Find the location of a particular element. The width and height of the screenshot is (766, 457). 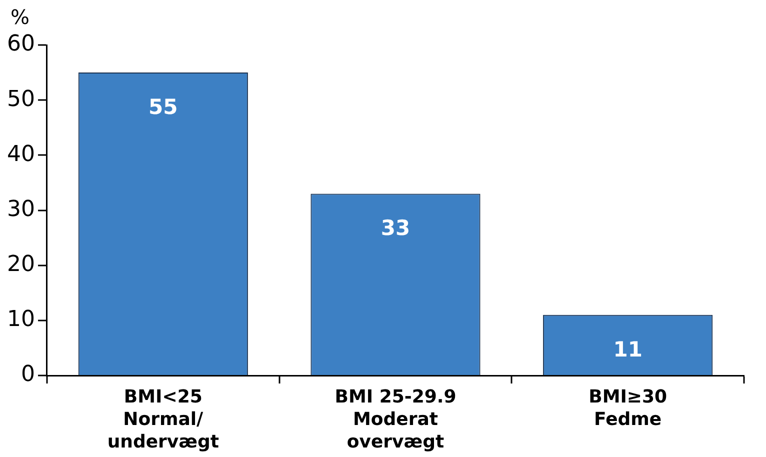

y-tick-label: 50 is located at coordinates (20, 99).